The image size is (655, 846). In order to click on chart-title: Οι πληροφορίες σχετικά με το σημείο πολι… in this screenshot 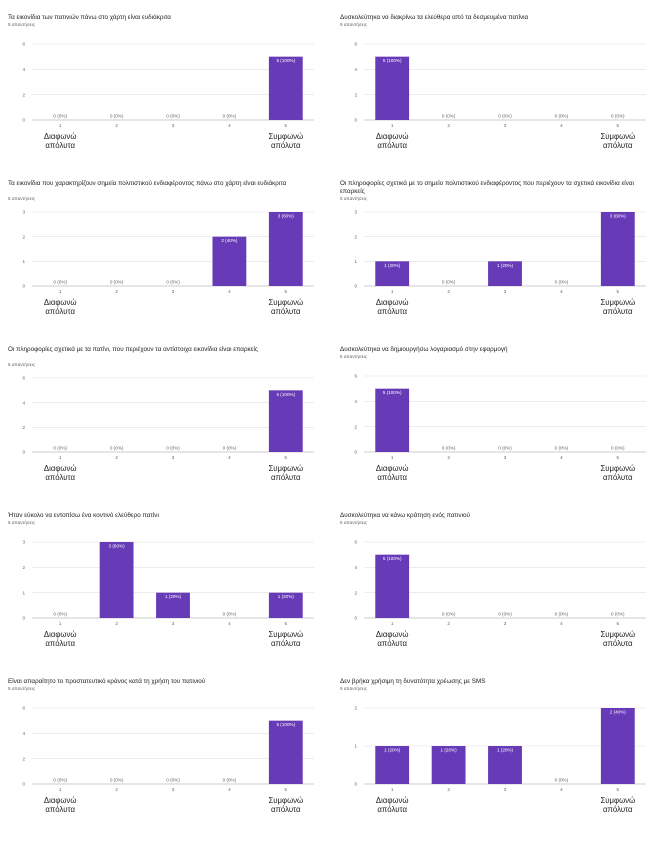, I will do `click(487, 188)`.